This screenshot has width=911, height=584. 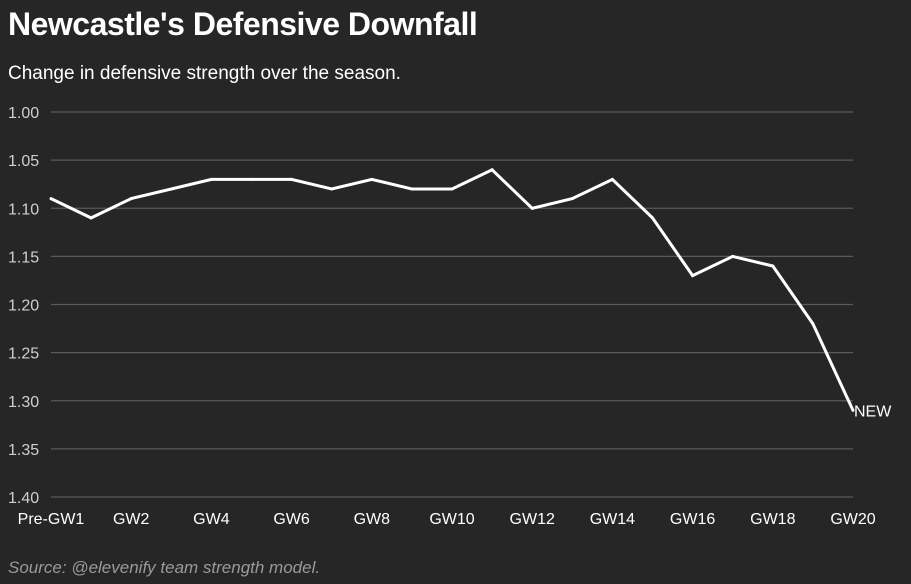 What do you see at coordinates (772, 519) in the screenshot?
I see `x-tick-label: GW18` at bounding box center [772, 519].